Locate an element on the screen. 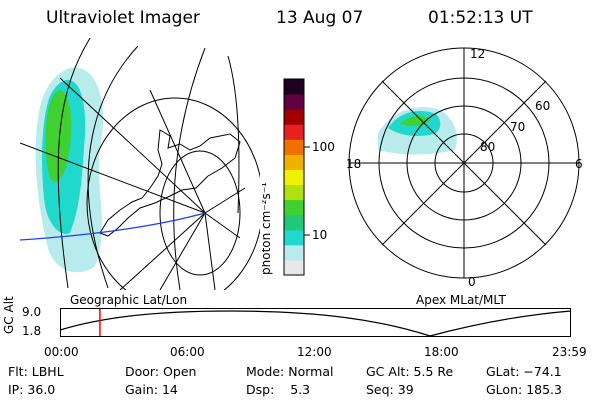 The width and height of the screenshot is (600, 400). door-value: Open is located at coordinates (180, 371).